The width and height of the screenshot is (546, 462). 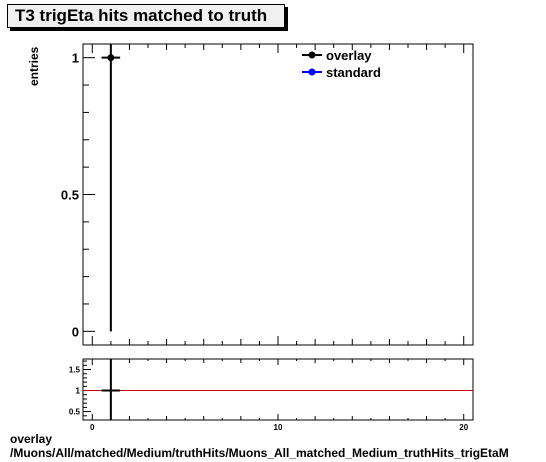 I want to click on legend-label-overlay: overlay, so click(x=349, y=55).